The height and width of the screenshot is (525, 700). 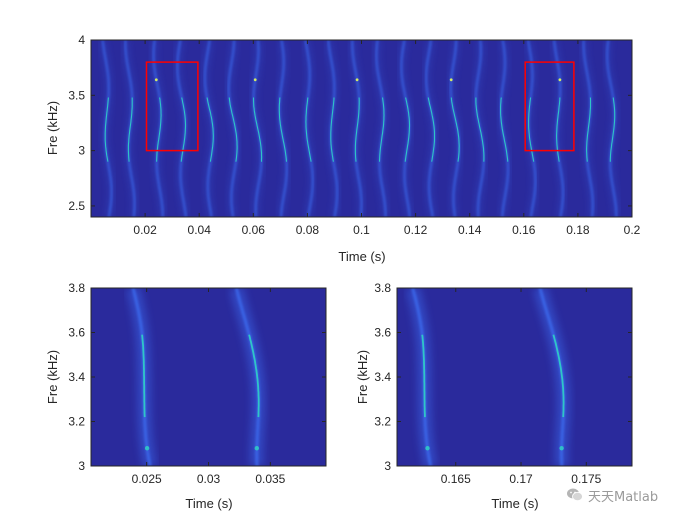 What do you see at coordinates (575, 495) in the screenshot?
I see `wechat-icon` at bounding box center [575, 495].